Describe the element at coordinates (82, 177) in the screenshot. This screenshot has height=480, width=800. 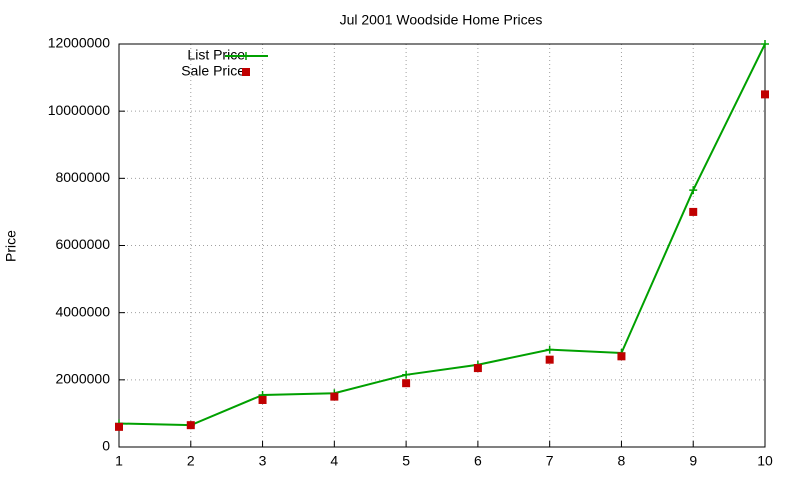
I see `y-tick-label: 8000000` at that location.